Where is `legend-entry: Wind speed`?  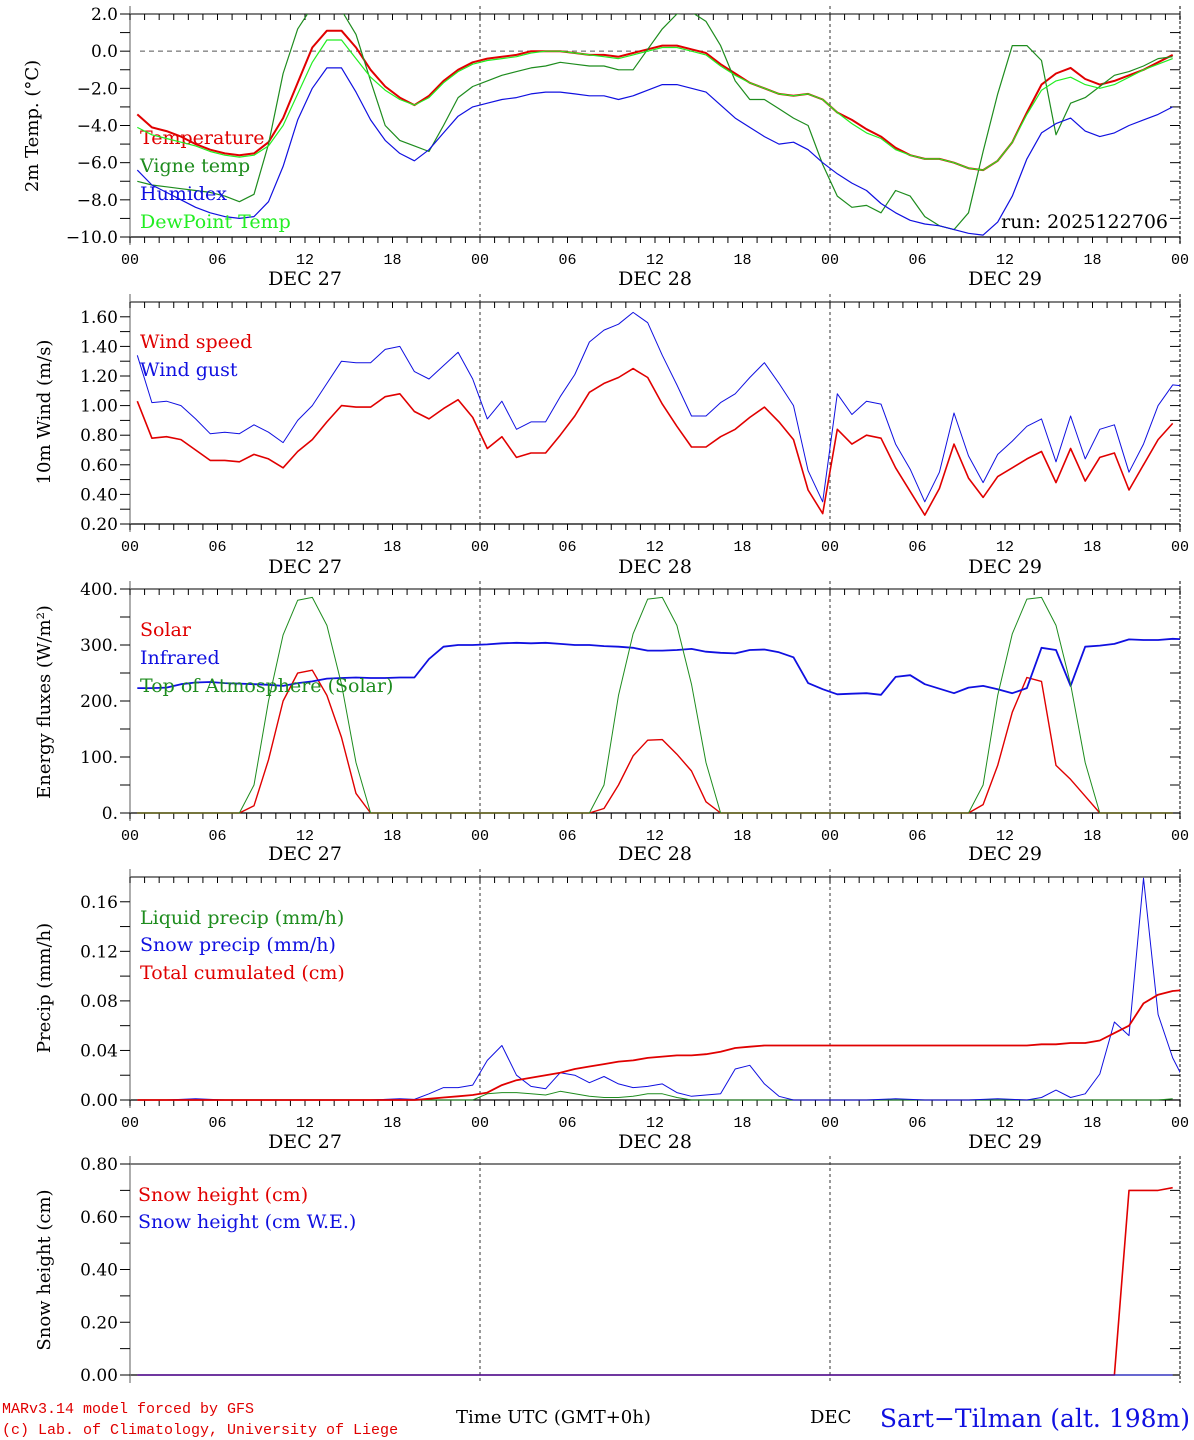 legend-entry: Wind speed is located at coordinates (196, 342).